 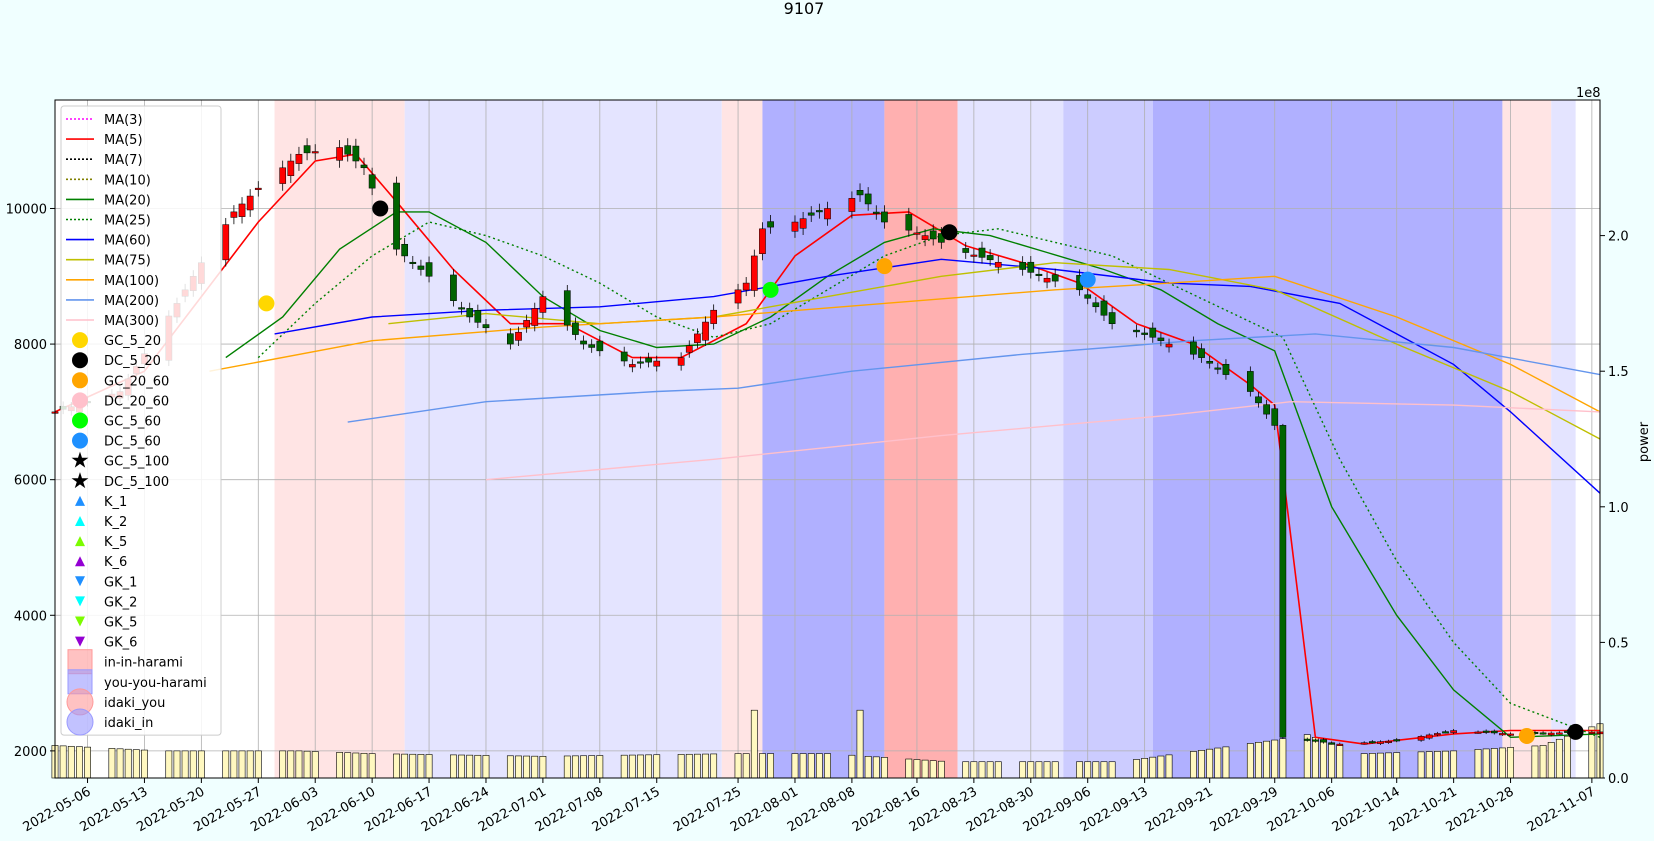 What do you see at coordinates (80, 722) in the screenshot?
I see `legend-bigcircle-swatch` at bounding box center [80, 722].